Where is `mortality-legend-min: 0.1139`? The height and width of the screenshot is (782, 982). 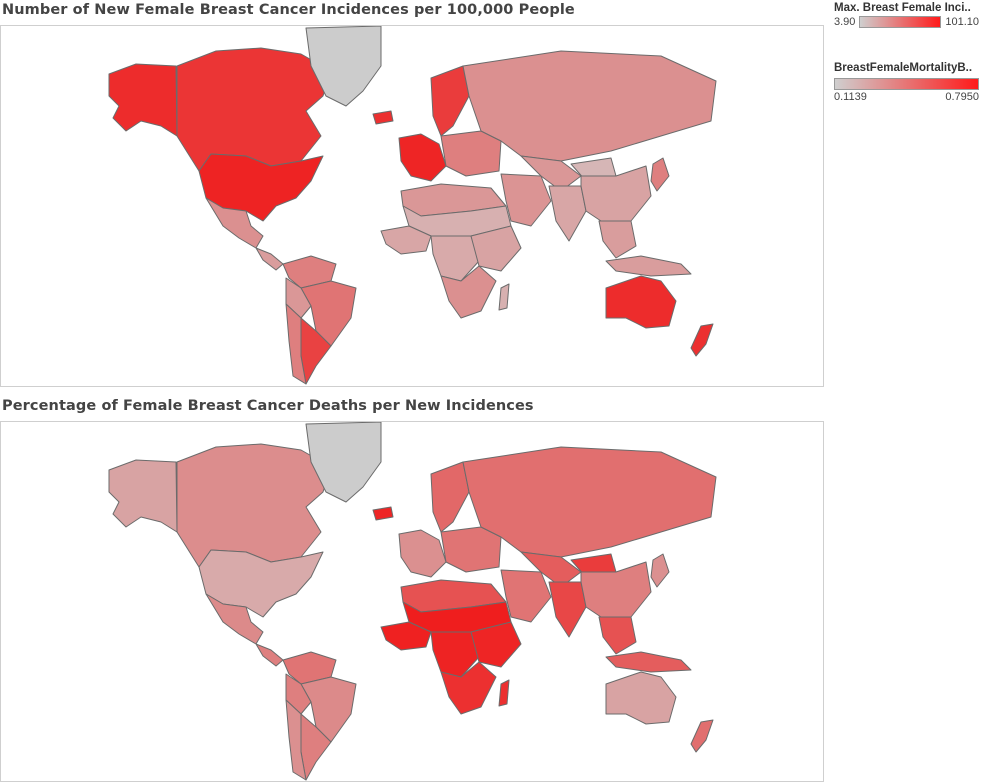
mortality-legend-min: 0.1139 is located at coordinates (850, 97).